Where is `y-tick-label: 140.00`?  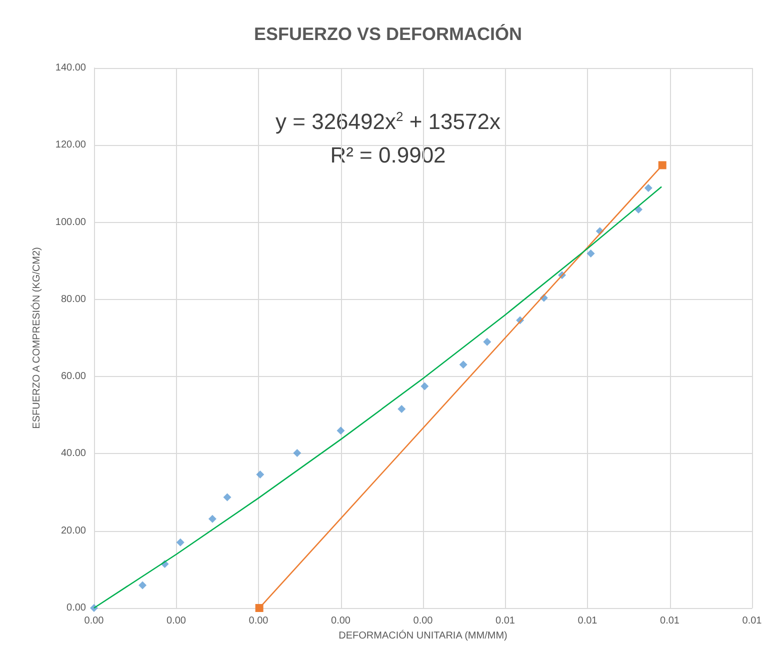
y-tick-label: 140.00 is located at coordinates (70, 68).